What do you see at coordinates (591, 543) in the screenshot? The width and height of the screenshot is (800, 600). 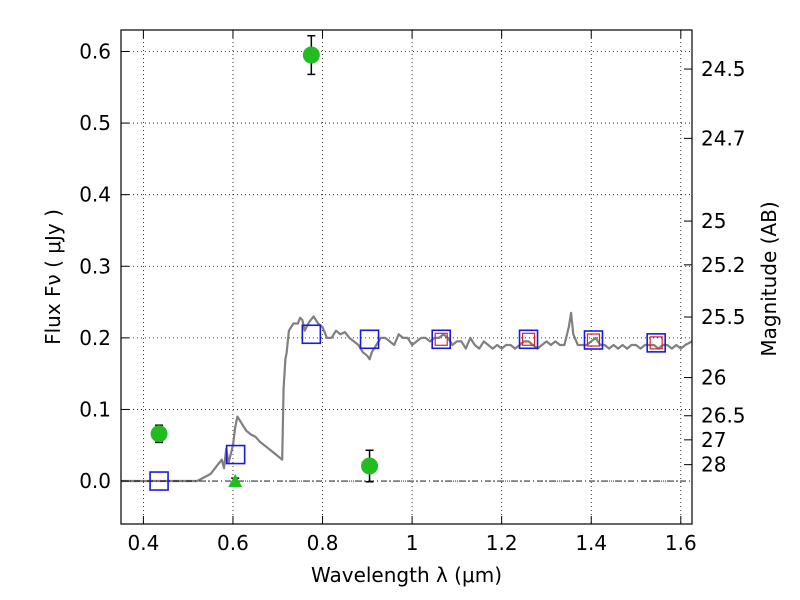 I see `x-tick-label: 1.4` at bounding box center [591, 543].